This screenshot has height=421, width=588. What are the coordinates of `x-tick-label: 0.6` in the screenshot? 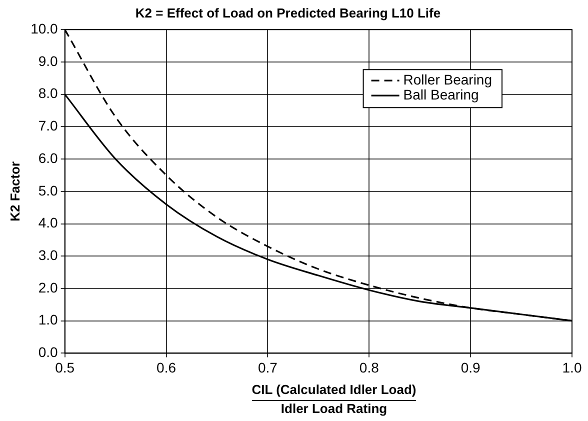 It's located at (166, 367).